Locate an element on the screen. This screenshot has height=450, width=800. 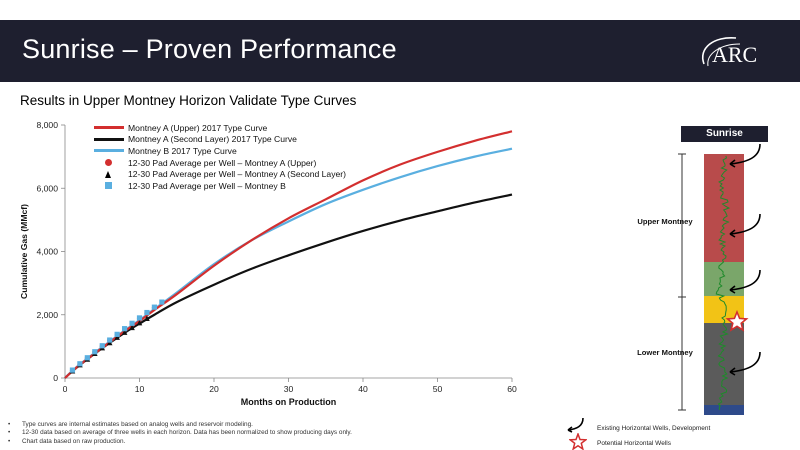
logo-text: ARC is located at coordinates (734, 54).